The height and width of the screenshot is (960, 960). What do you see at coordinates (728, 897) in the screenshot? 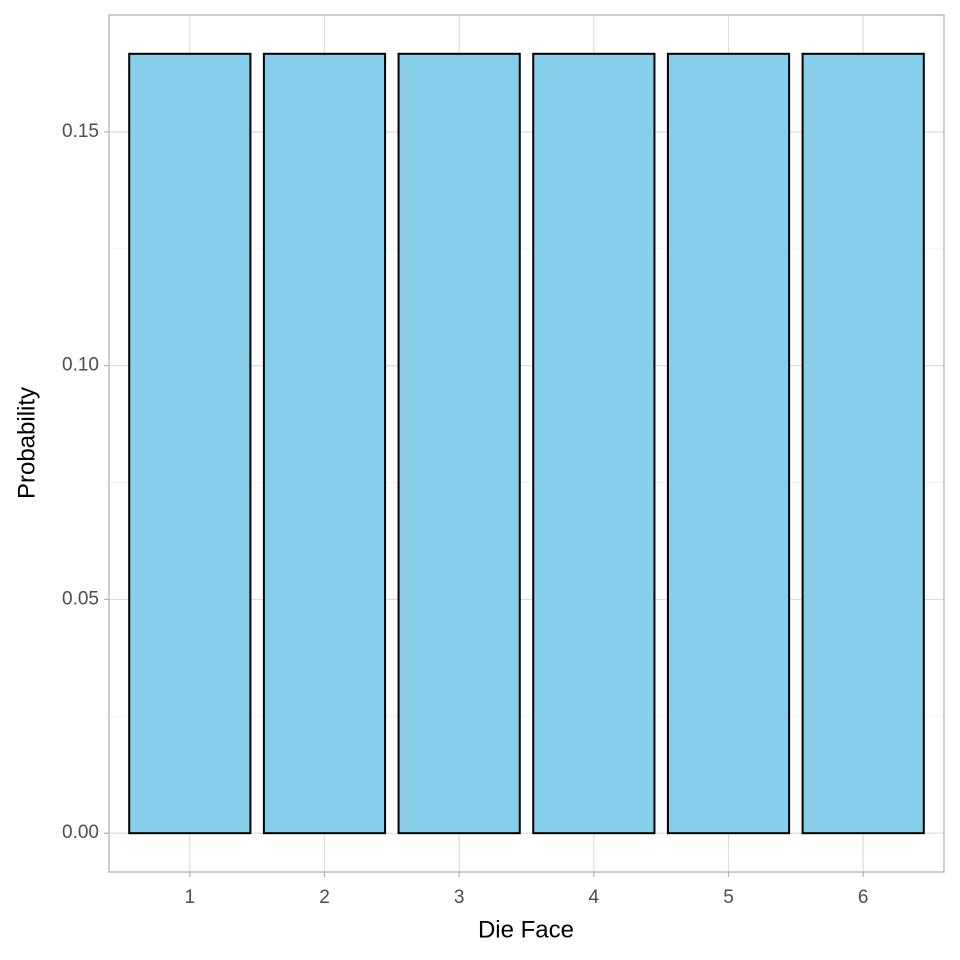
I see `x-tick-label: 5` at bounding box center [728, 897].